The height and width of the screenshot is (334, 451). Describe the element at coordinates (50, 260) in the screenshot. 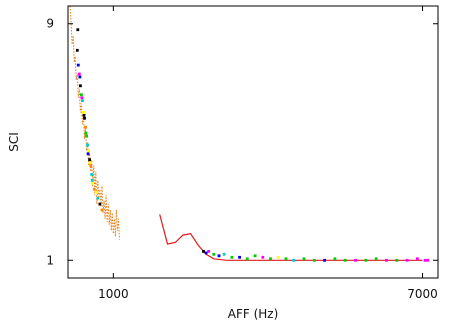

I see `y-tick-label: 1` at that location.